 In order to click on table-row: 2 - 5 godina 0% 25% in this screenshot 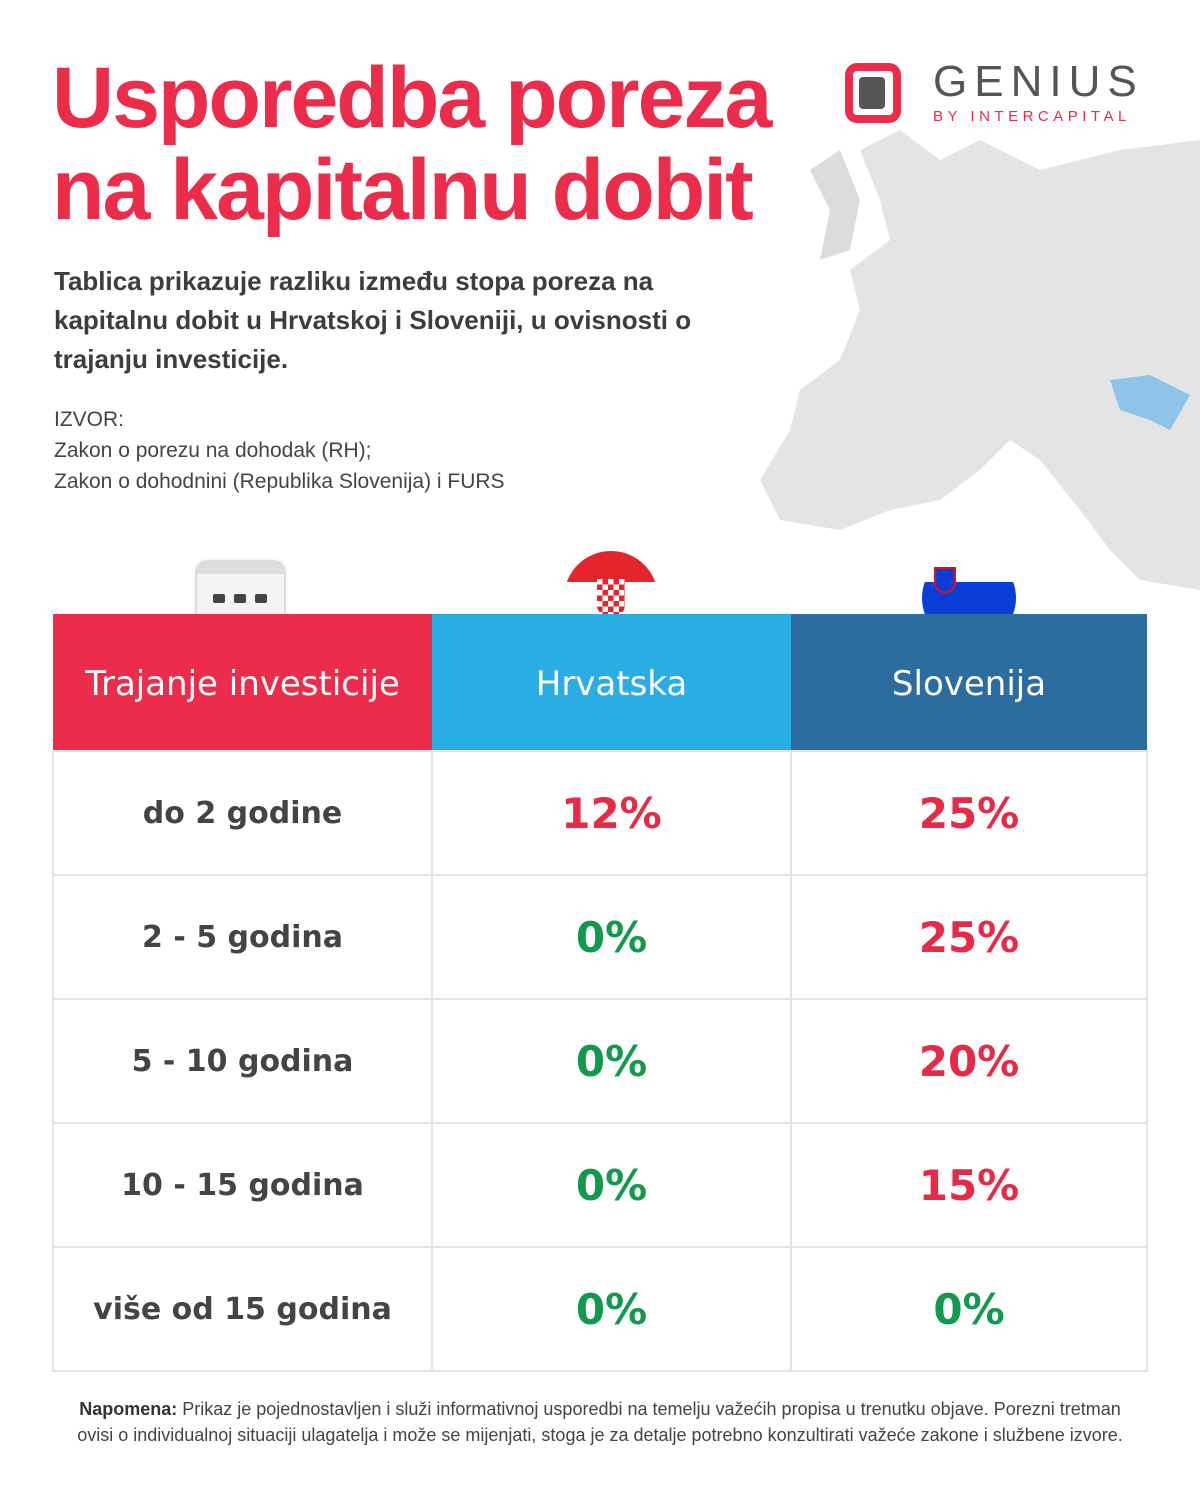, I will do `click(600, 937)`.